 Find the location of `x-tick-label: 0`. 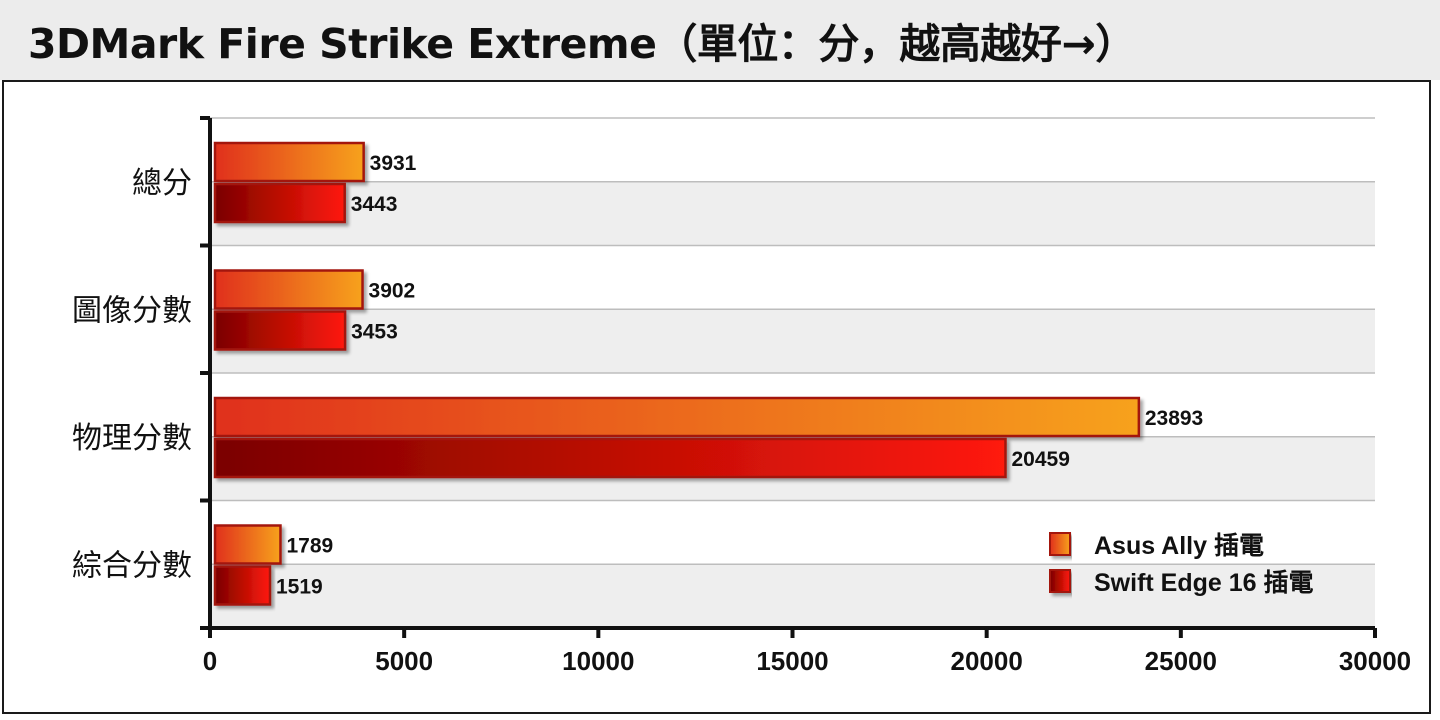

x-tick-label: 0 is located at coordinates (210, 661).